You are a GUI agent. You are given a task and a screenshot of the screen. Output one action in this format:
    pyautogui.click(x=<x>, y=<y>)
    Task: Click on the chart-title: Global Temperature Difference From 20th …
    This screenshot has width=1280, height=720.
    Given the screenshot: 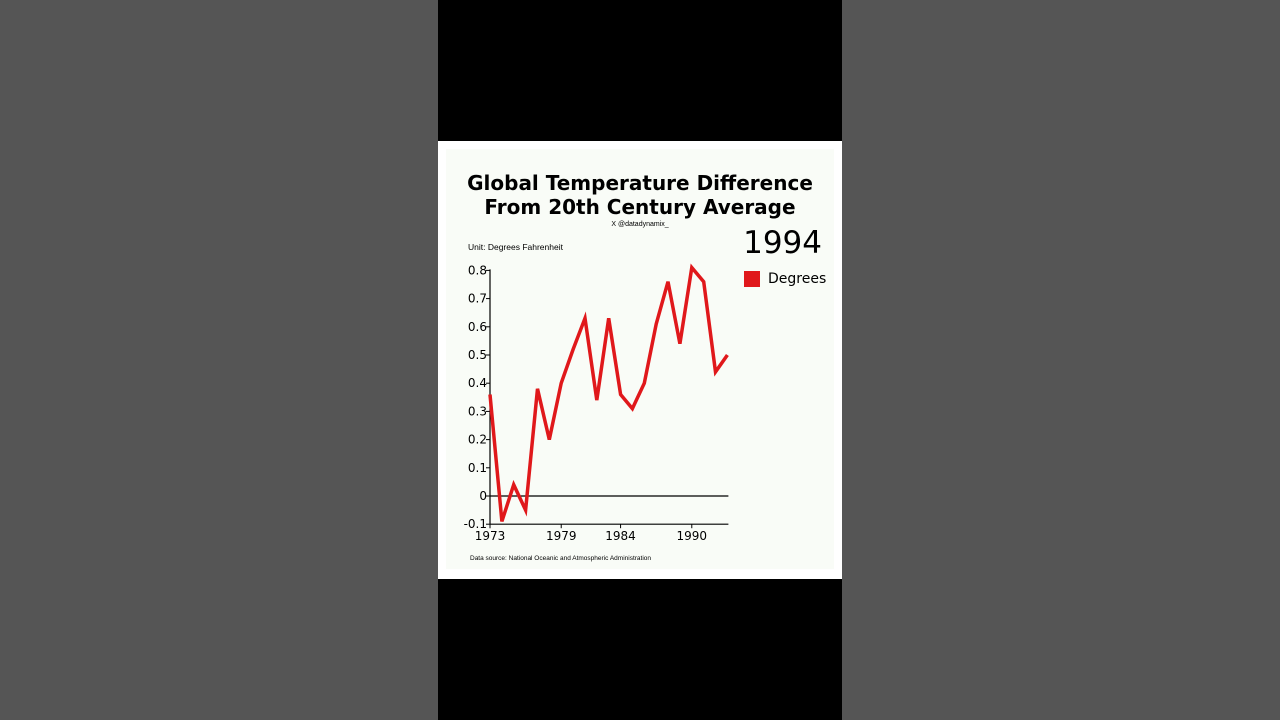 What is the action you would take?
    pyautogui.click(x=640, y=195)
    